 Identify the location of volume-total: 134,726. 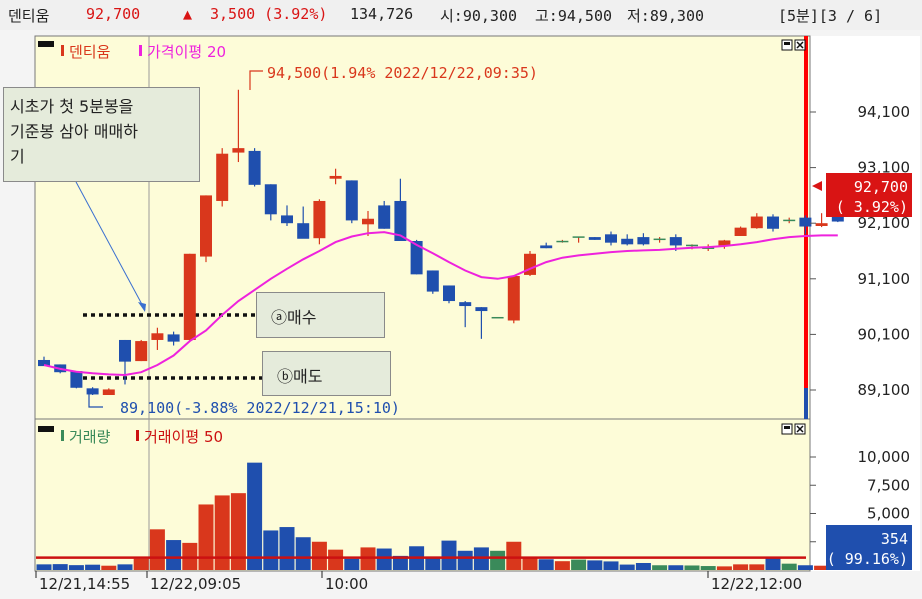
(382, 14).